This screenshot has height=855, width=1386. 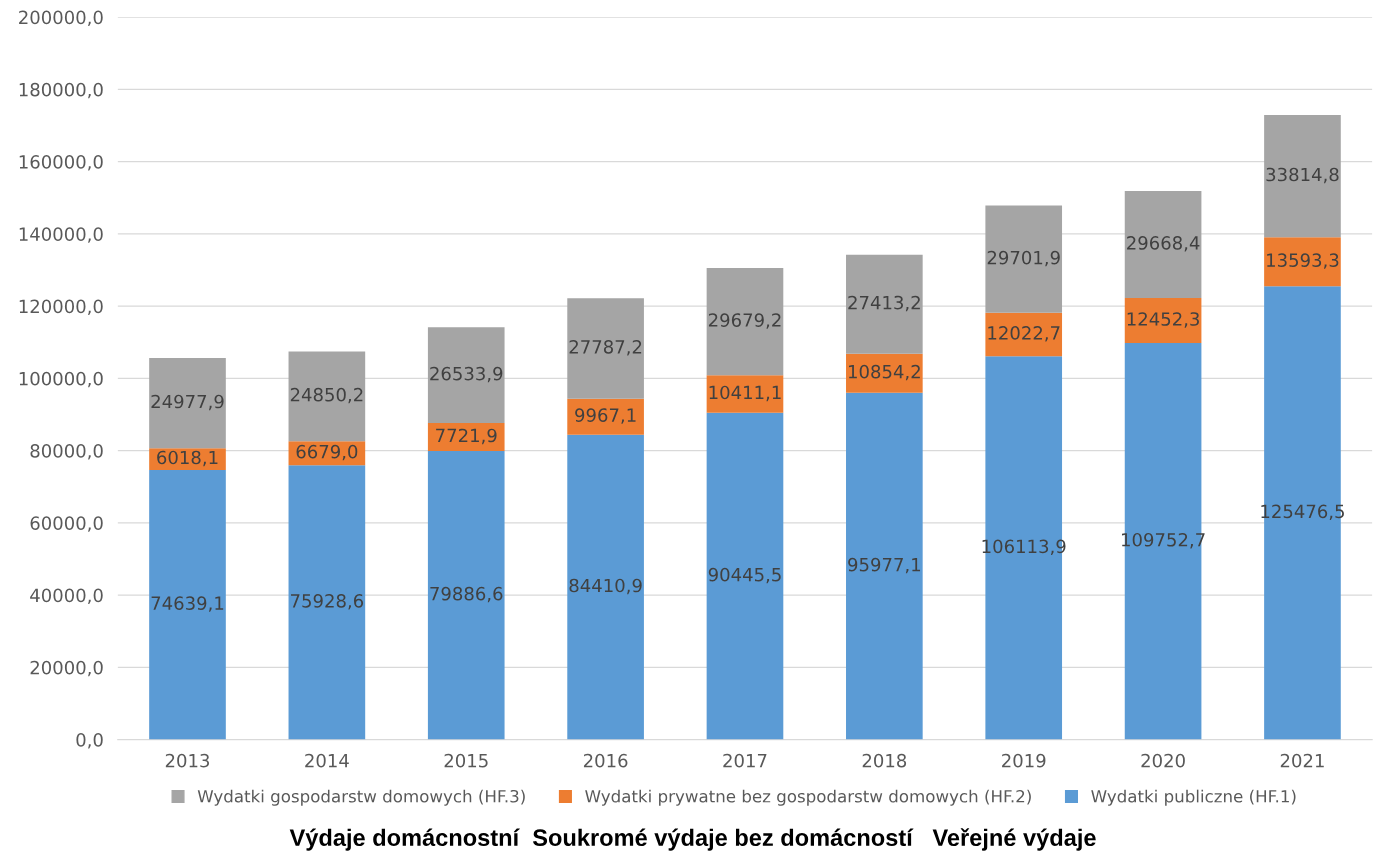 I want to click on data-label: 33814,8, so click(x=1302, y=175).